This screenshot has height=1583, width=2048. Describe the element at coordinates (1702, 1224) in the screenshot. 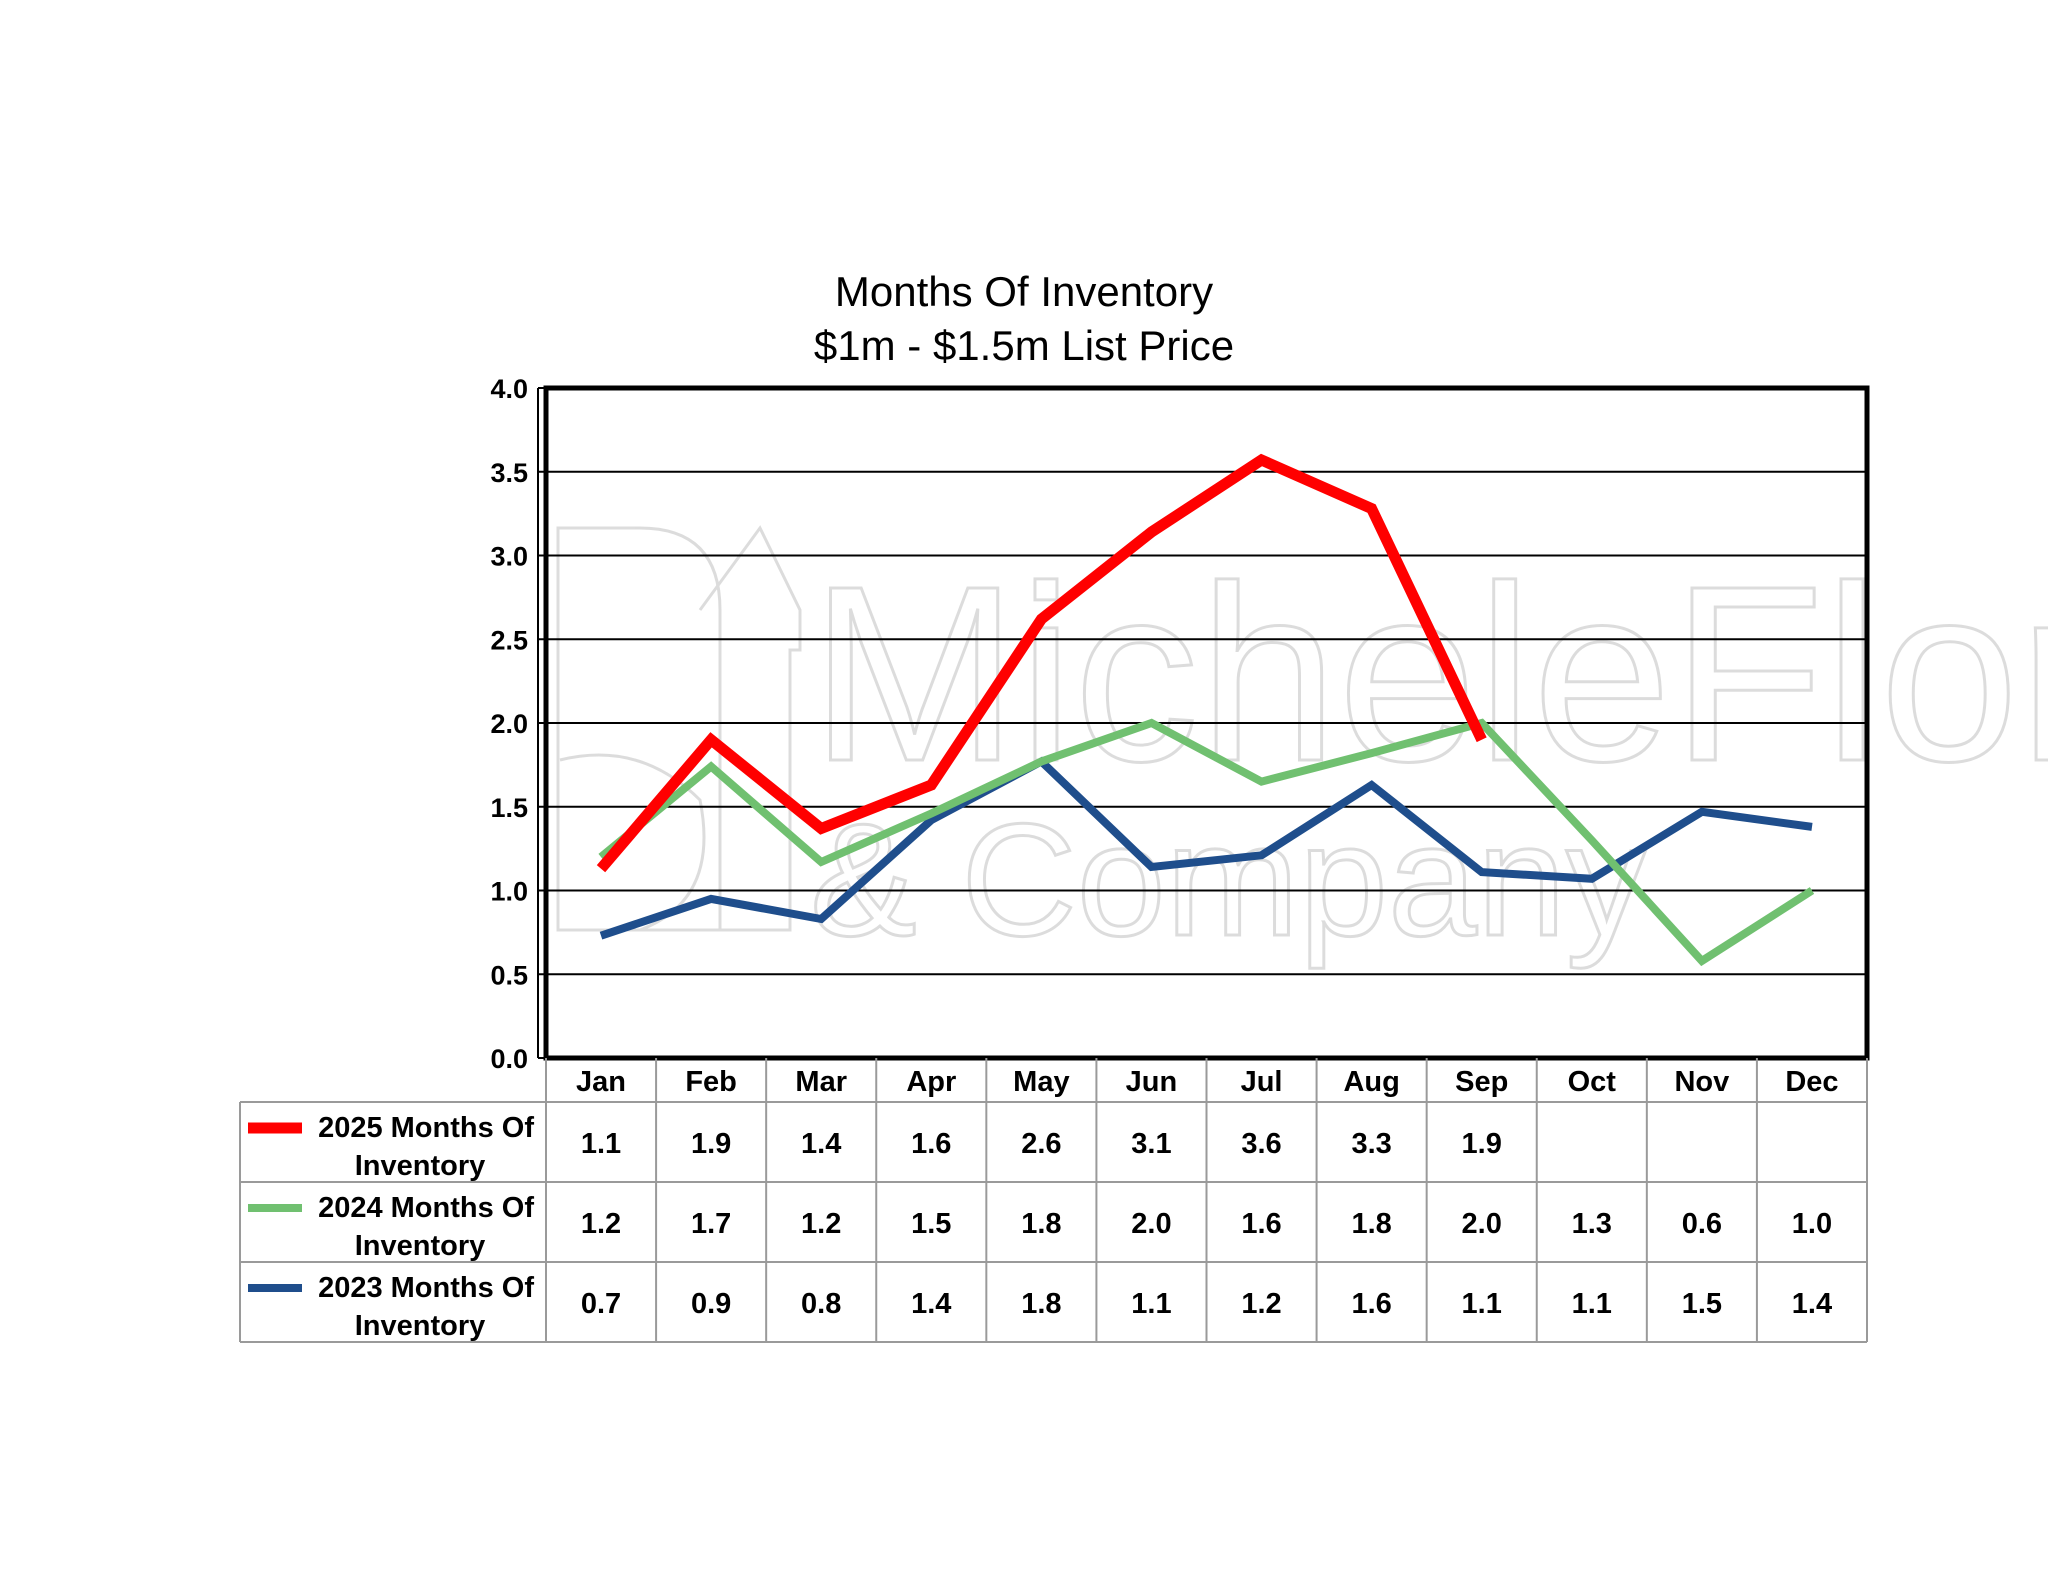

I see `data-label: 0.6` at that location.